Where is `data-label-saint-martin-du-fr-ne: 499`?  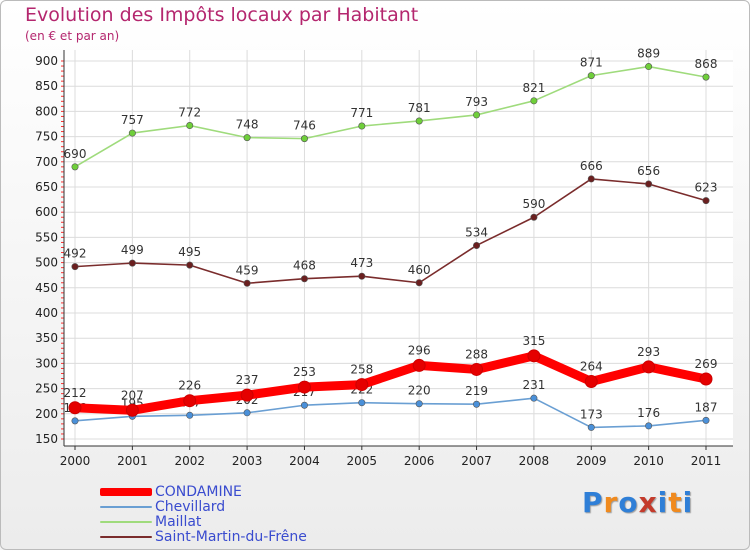 data-label-saint-martin-du-fr-ne: 499 is located at coordinates (132, 250).